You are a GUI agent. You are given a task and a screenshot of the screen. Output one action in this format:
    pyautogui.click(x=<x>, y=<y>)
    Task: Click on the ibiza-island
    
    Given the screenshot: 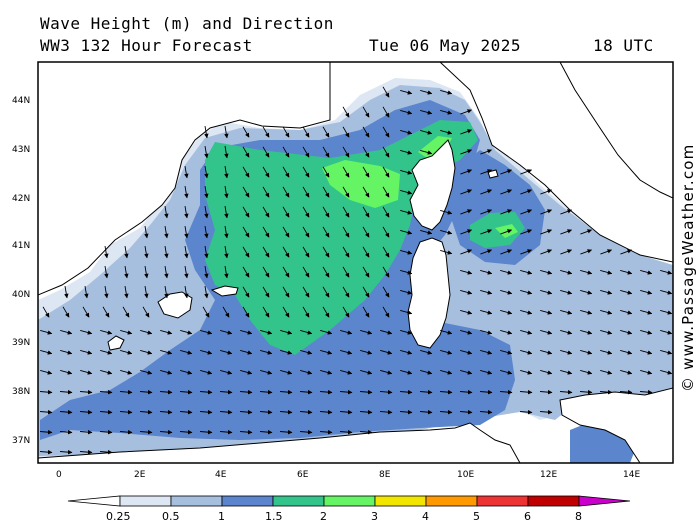 What is the action you would take?
    pyautogui.click(x=116, y=343)
    